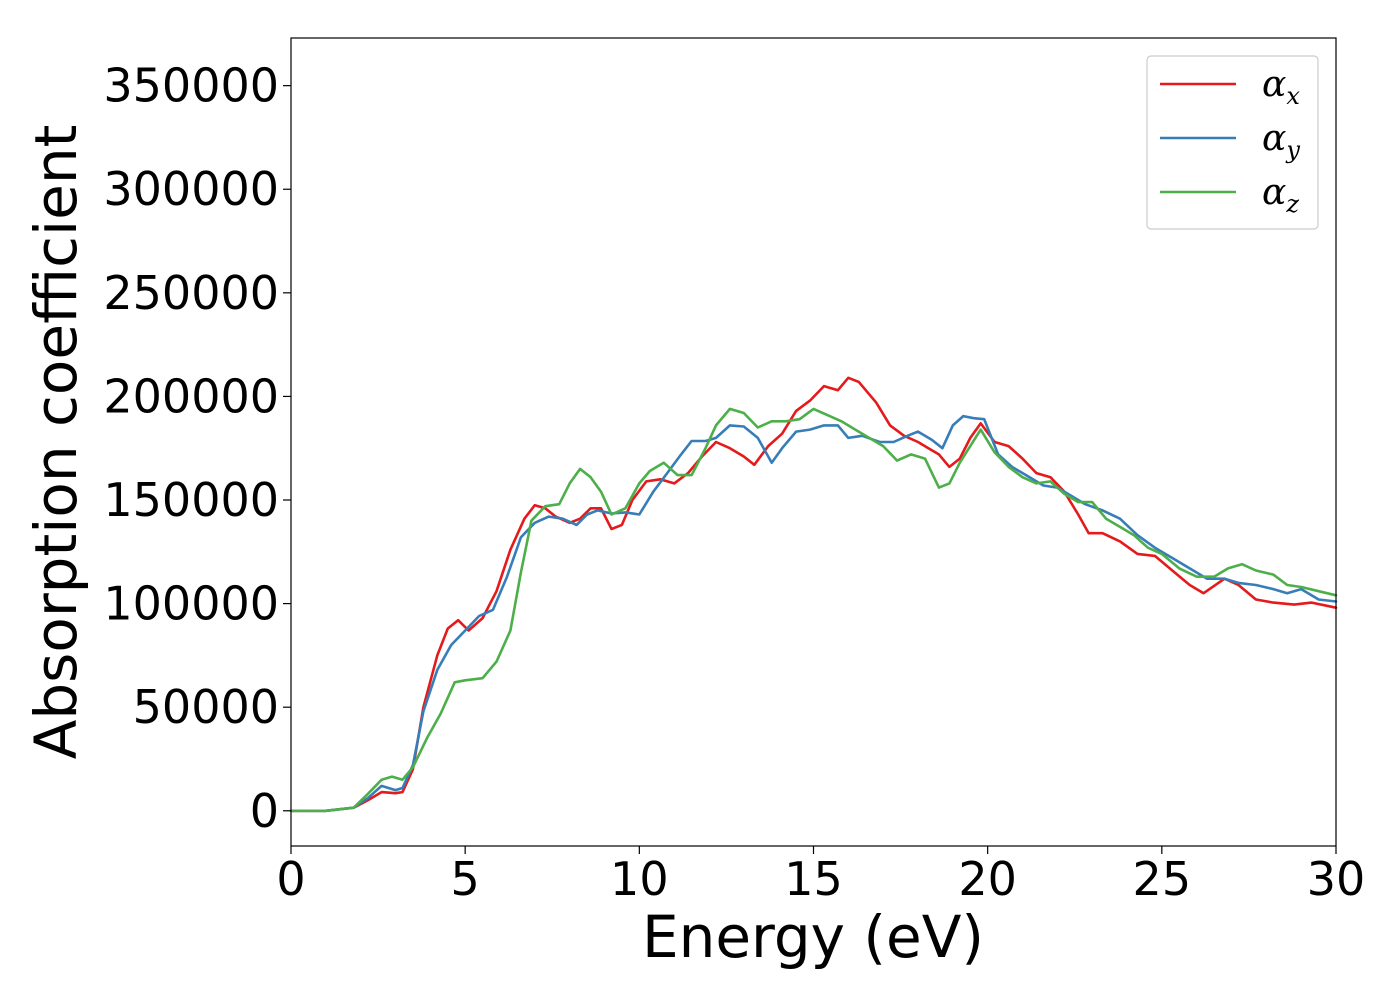  I want to click on y-axis-title: Absorption coefficient, so click(56, 442).